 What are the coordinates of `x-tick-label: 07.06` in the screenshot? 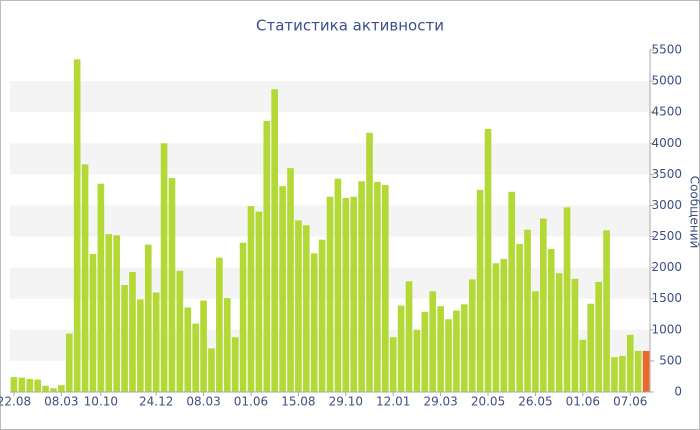 It's located at (630, 402).